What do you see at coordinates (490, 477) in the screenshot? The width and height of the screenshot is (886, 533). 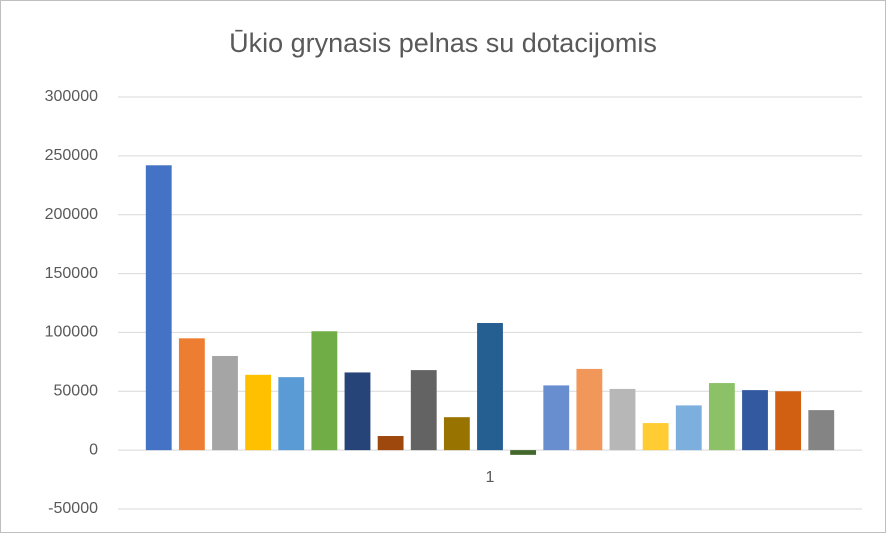 I see `x-tick-label: 1` at bounding box center [490, 477].